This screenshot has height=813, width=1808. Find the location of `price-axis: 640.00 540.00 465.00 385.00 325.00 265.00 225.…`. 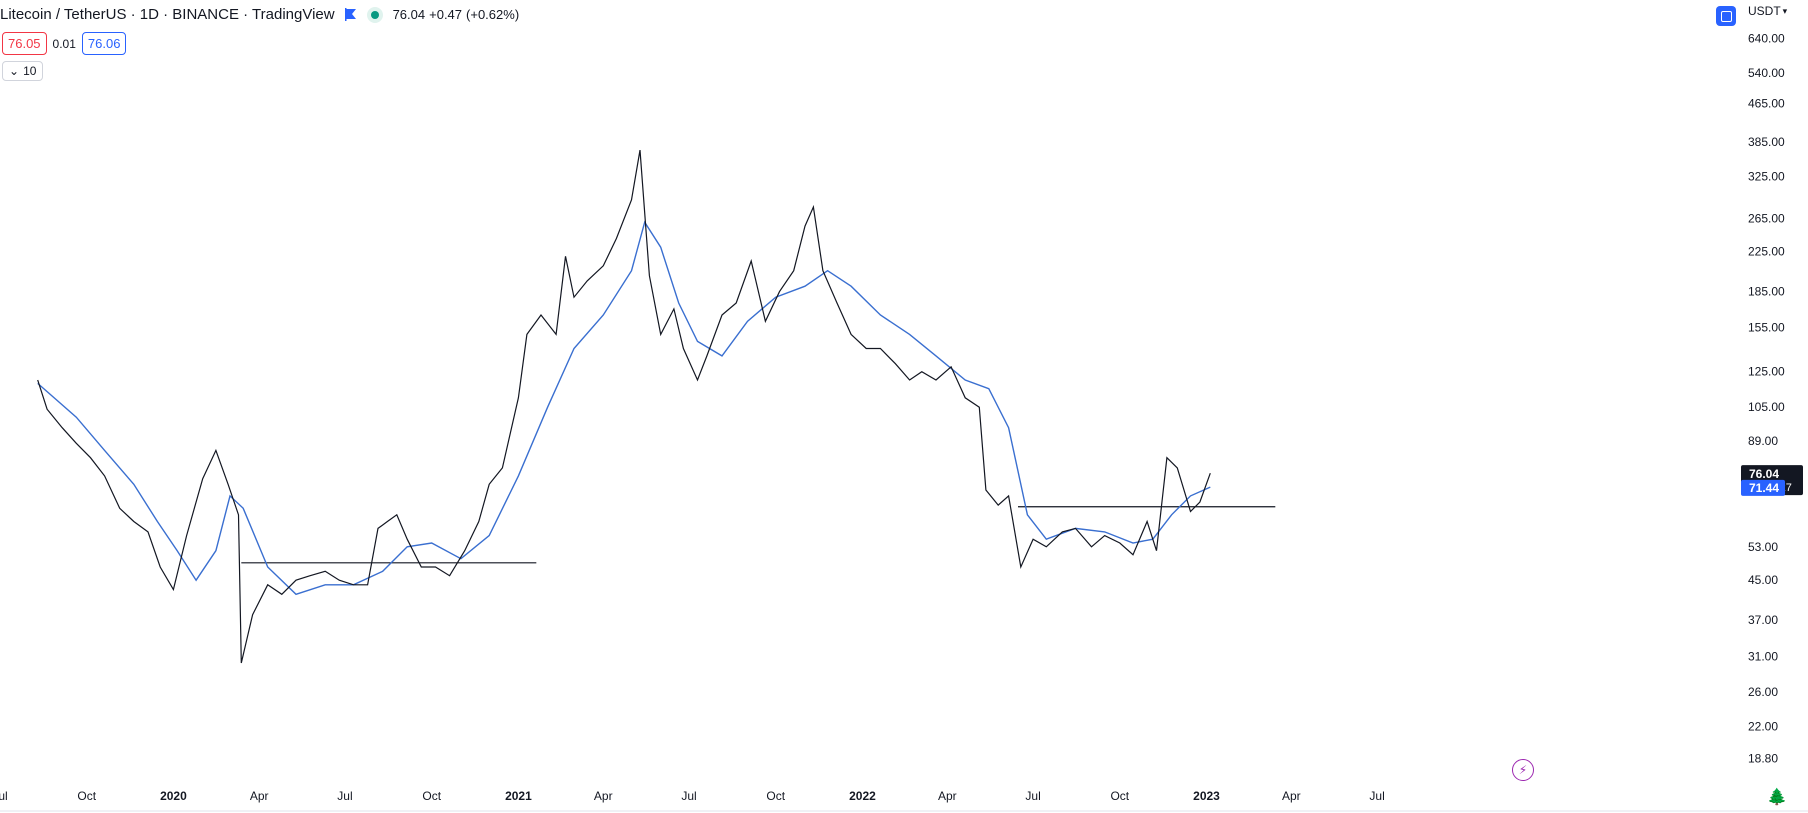

price-axis: 640.00 540.00 465.00 385.00 325.00 265.00 225.… is located at coordinates (1766, 398).